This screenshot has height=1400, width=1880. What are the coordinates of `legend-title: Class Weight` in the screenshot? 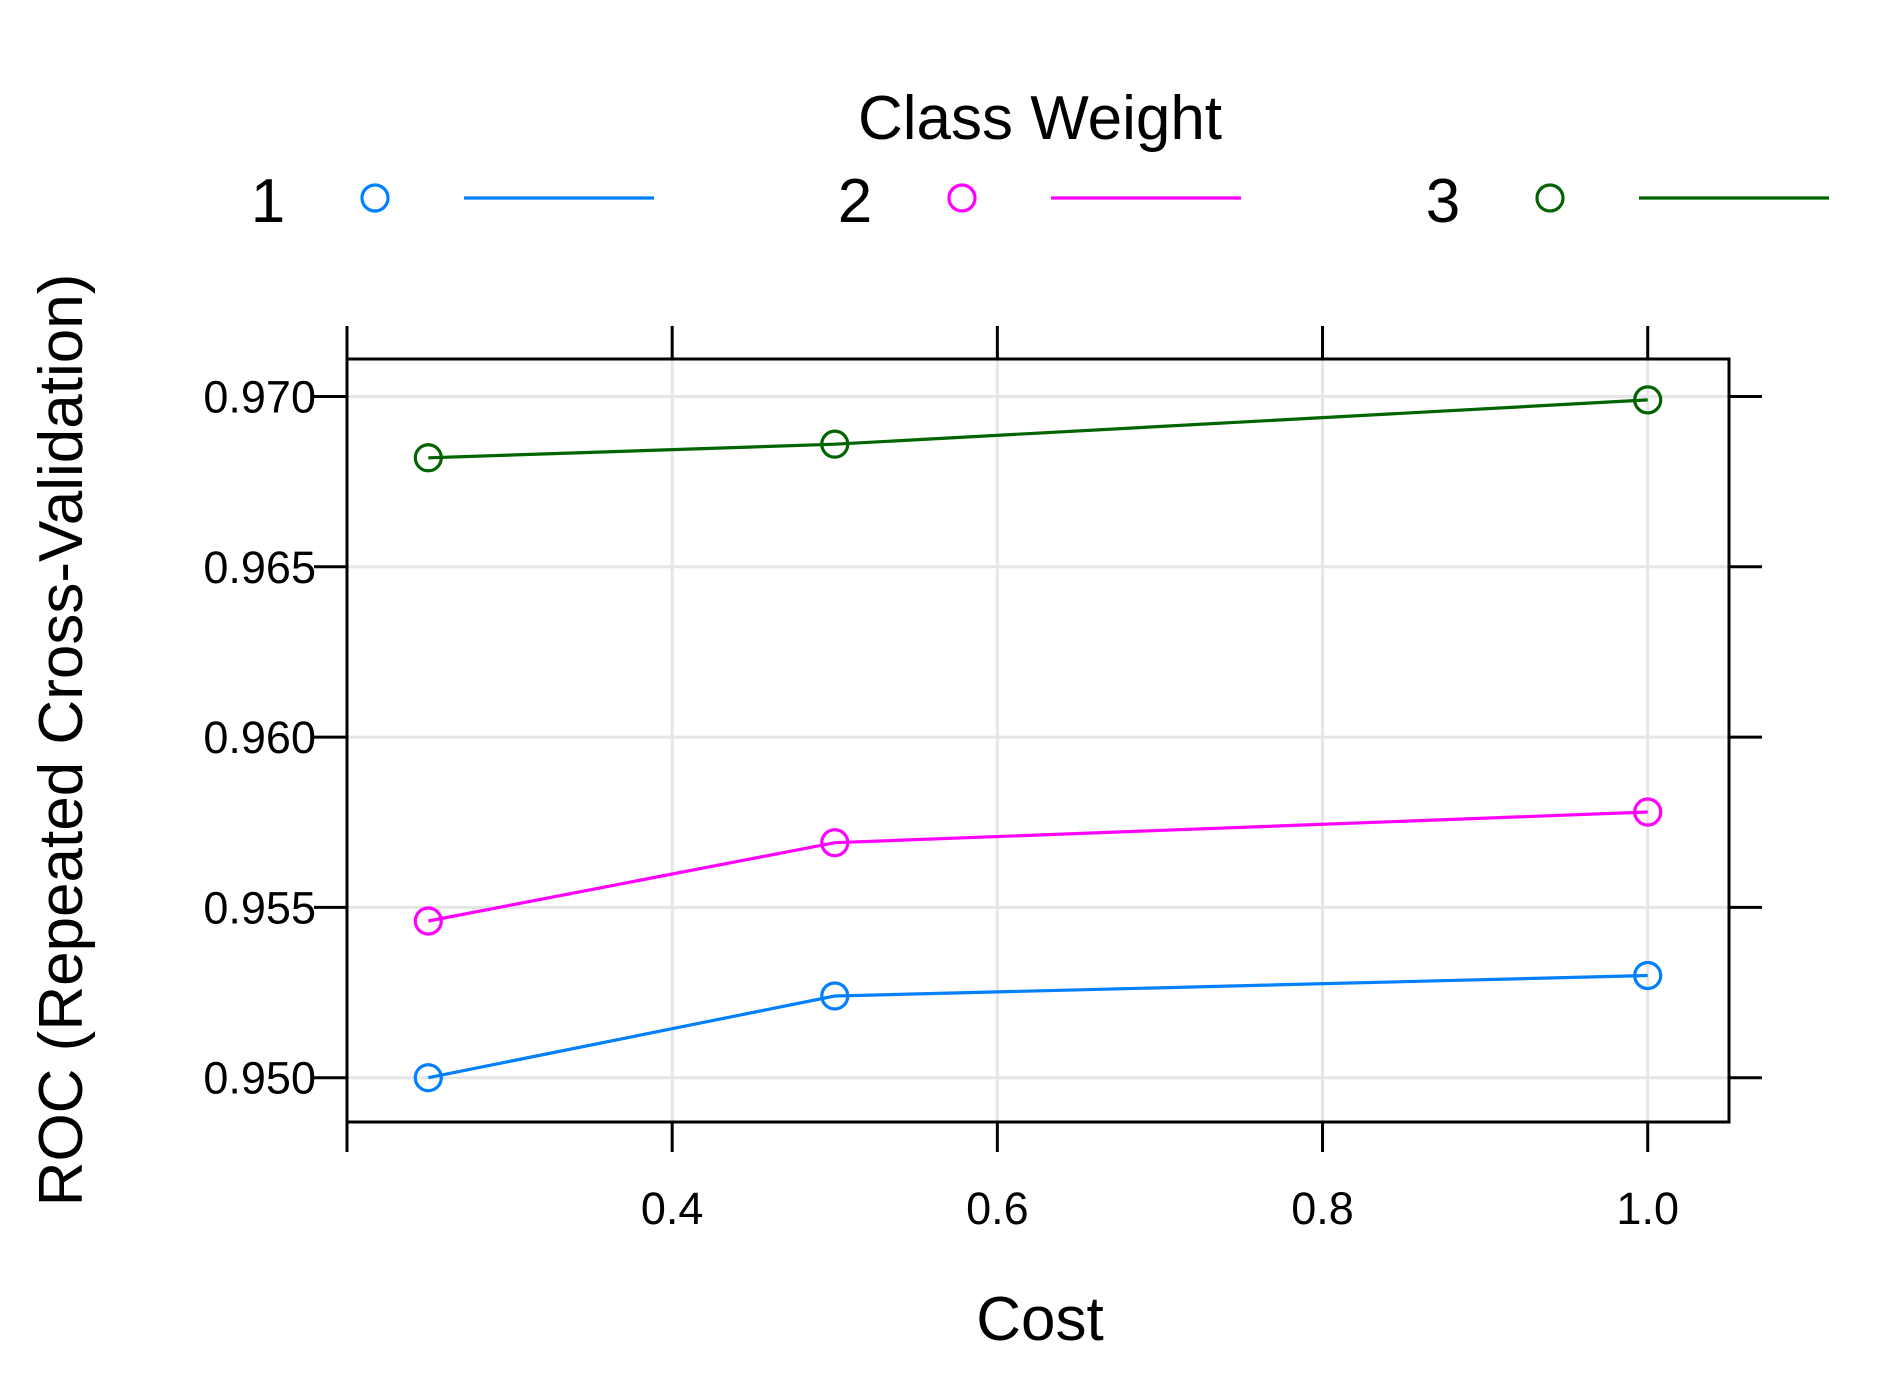 It's located at (1040, 118).